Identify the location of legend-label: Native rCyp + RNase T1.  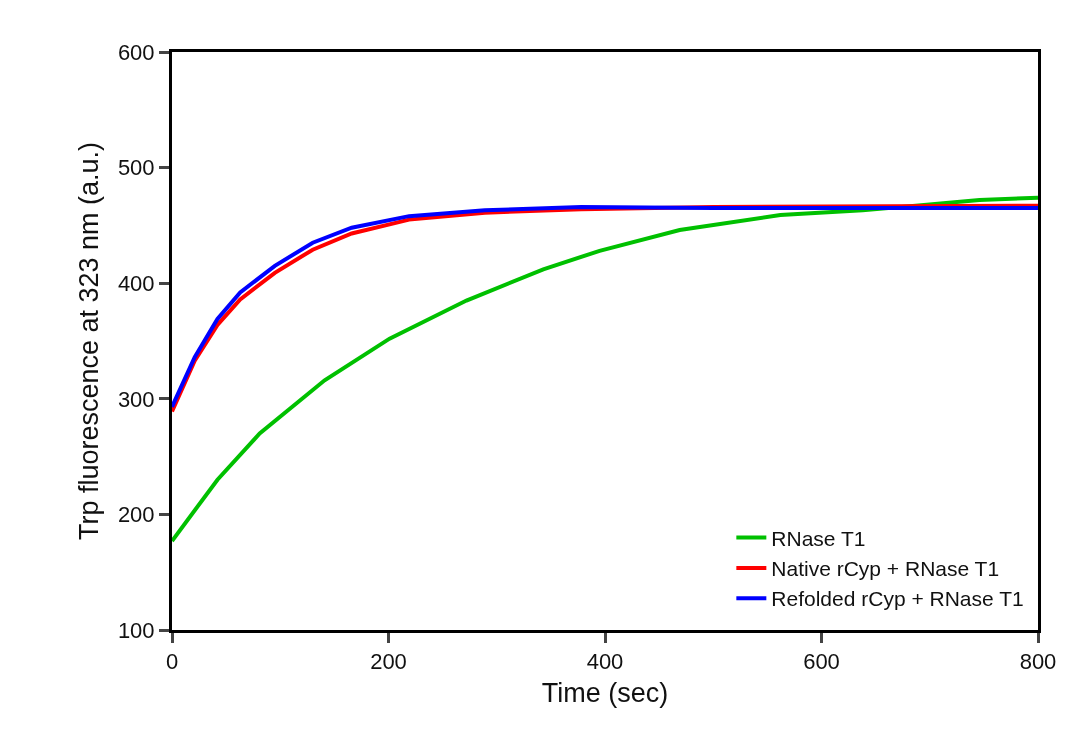
(885, 569).